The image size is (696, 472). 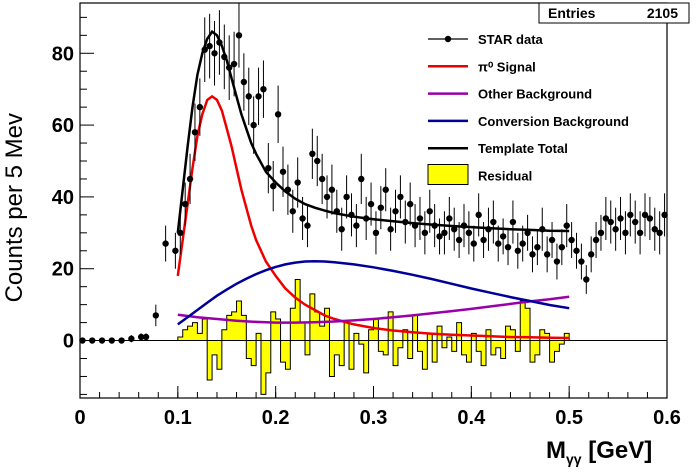 I want to click on x-axis-ticks: 0 0.1 0.2 0.3 0.4 0.5 0.6, so click(x=377, y=407).